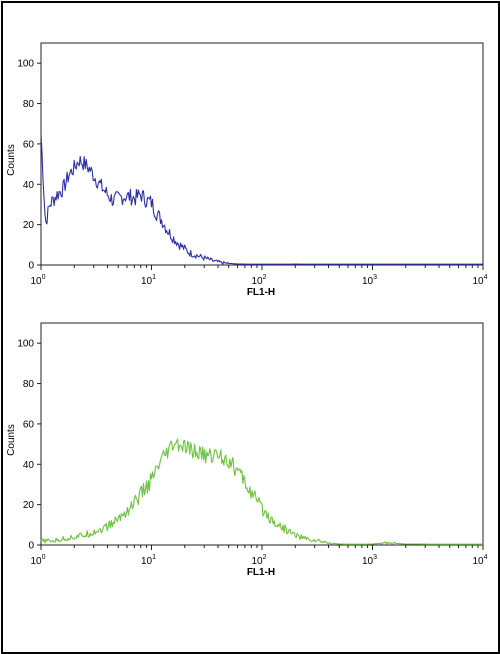  What do you see at coordinates (261, 491) in the screenshot?
I see `histogram-series-line` at bounding box center [261, 491].